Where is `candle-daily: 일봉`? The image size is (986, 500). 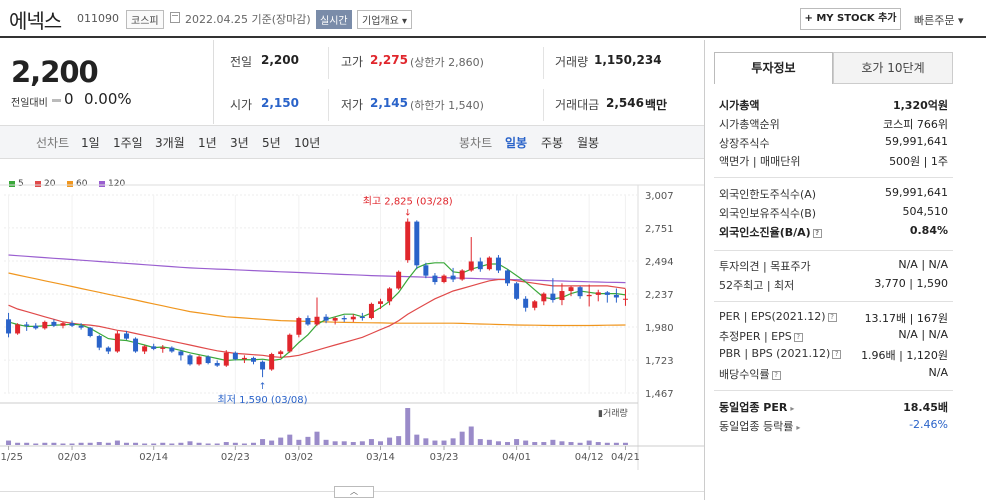 candle-daily: 일봉 is located at coordinates (516, 143).